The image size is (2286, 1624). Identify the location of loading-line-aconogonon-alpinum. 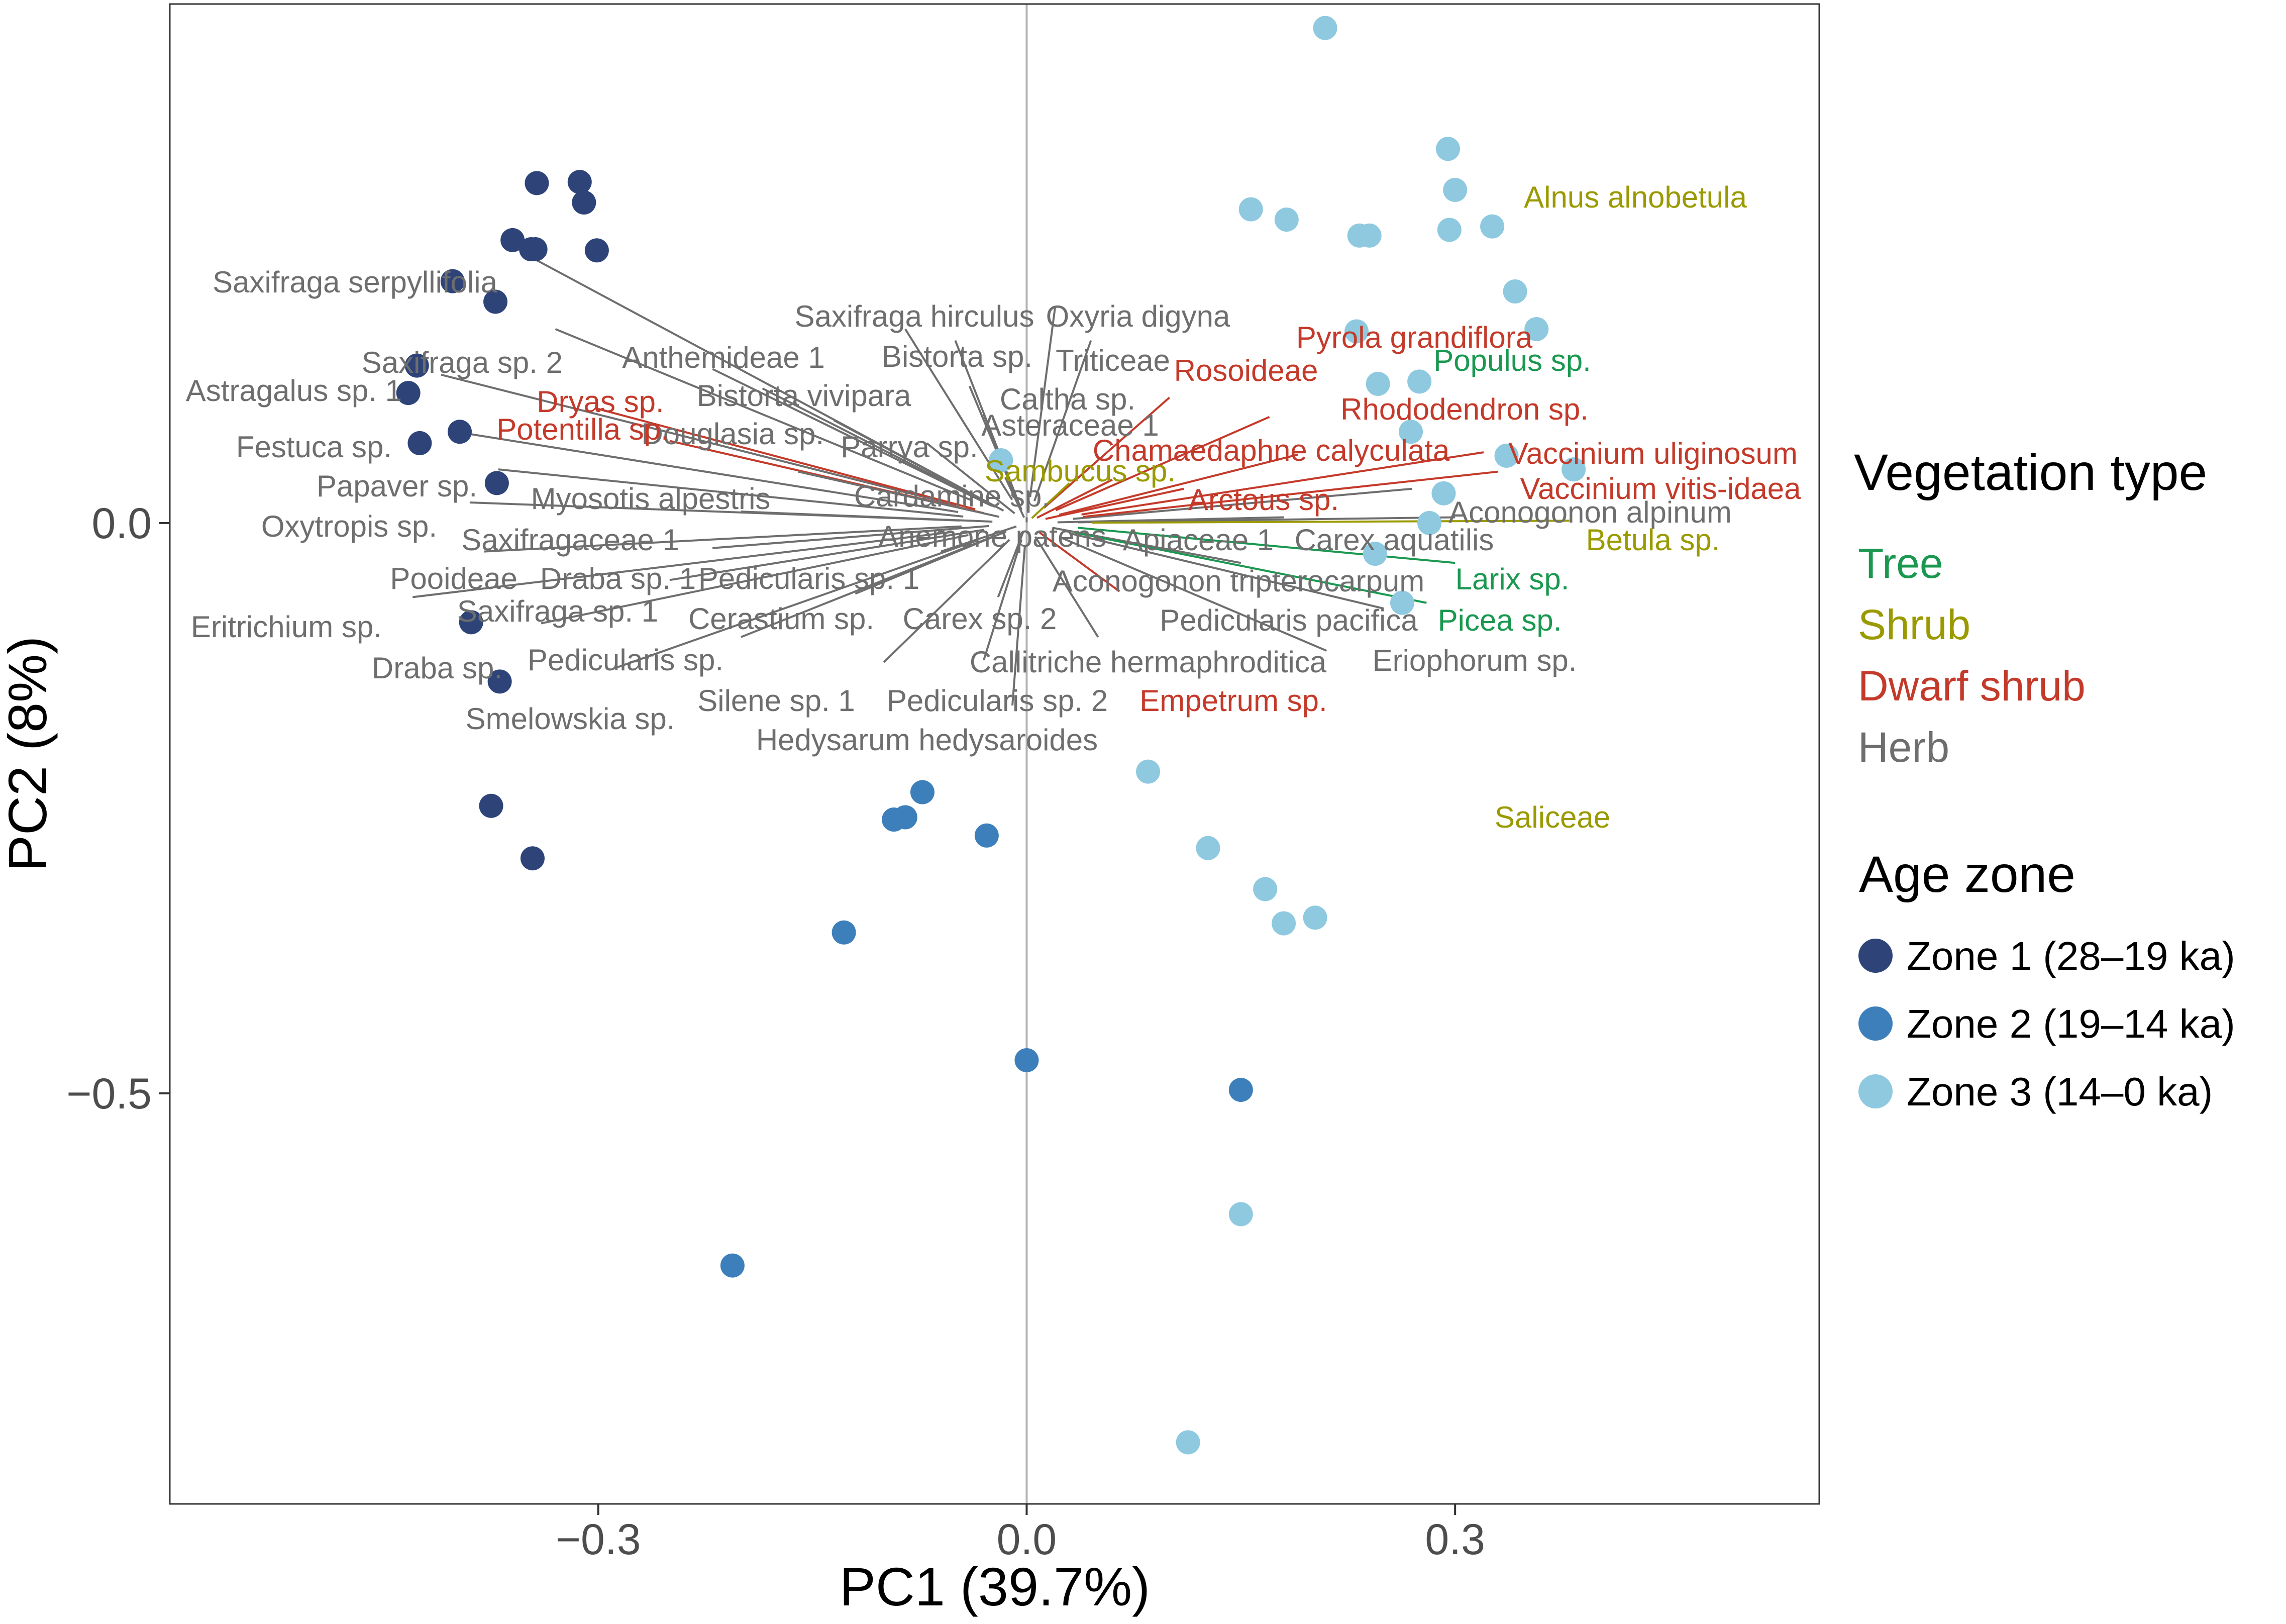
(1243, 504).